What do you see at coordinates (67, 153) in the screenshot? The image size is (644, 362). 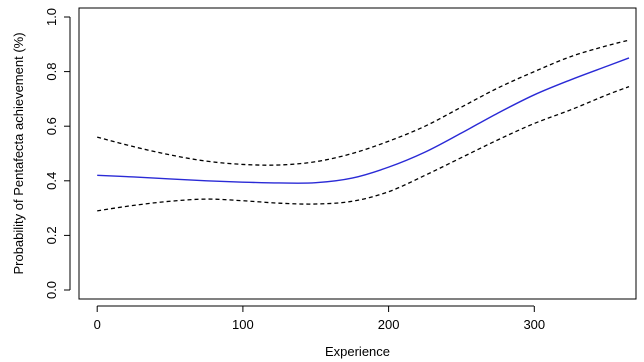 I see `y-ticks` at bounding box center [67, 153].